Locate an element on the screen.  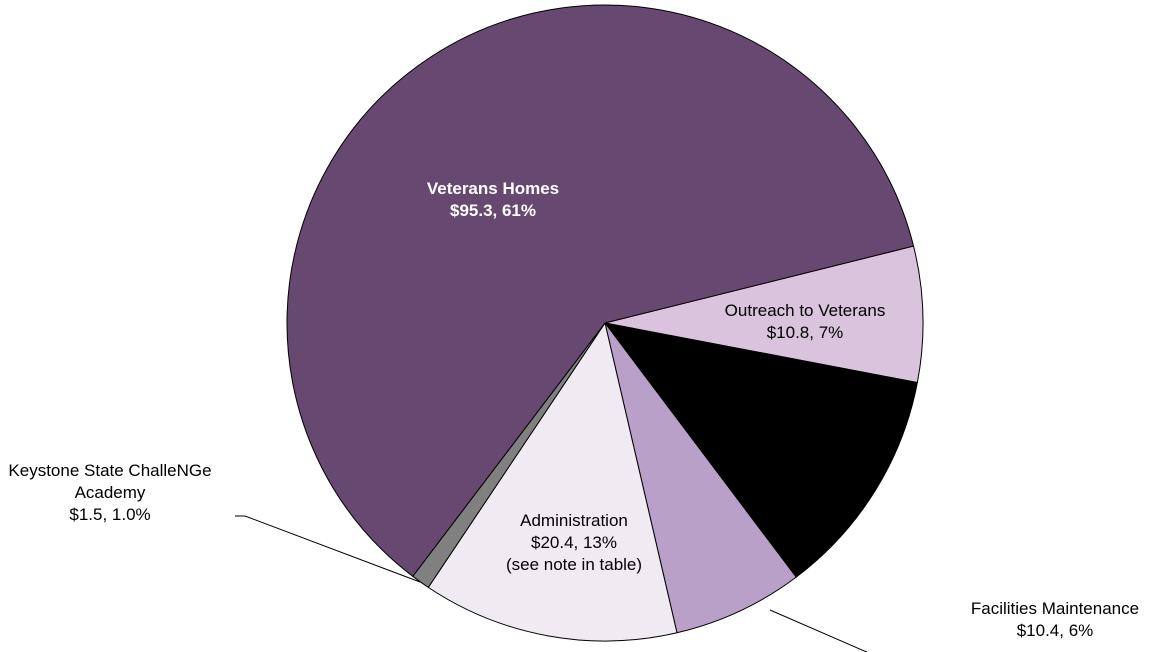
category-label: Administration is located at coordinates (574, 520).